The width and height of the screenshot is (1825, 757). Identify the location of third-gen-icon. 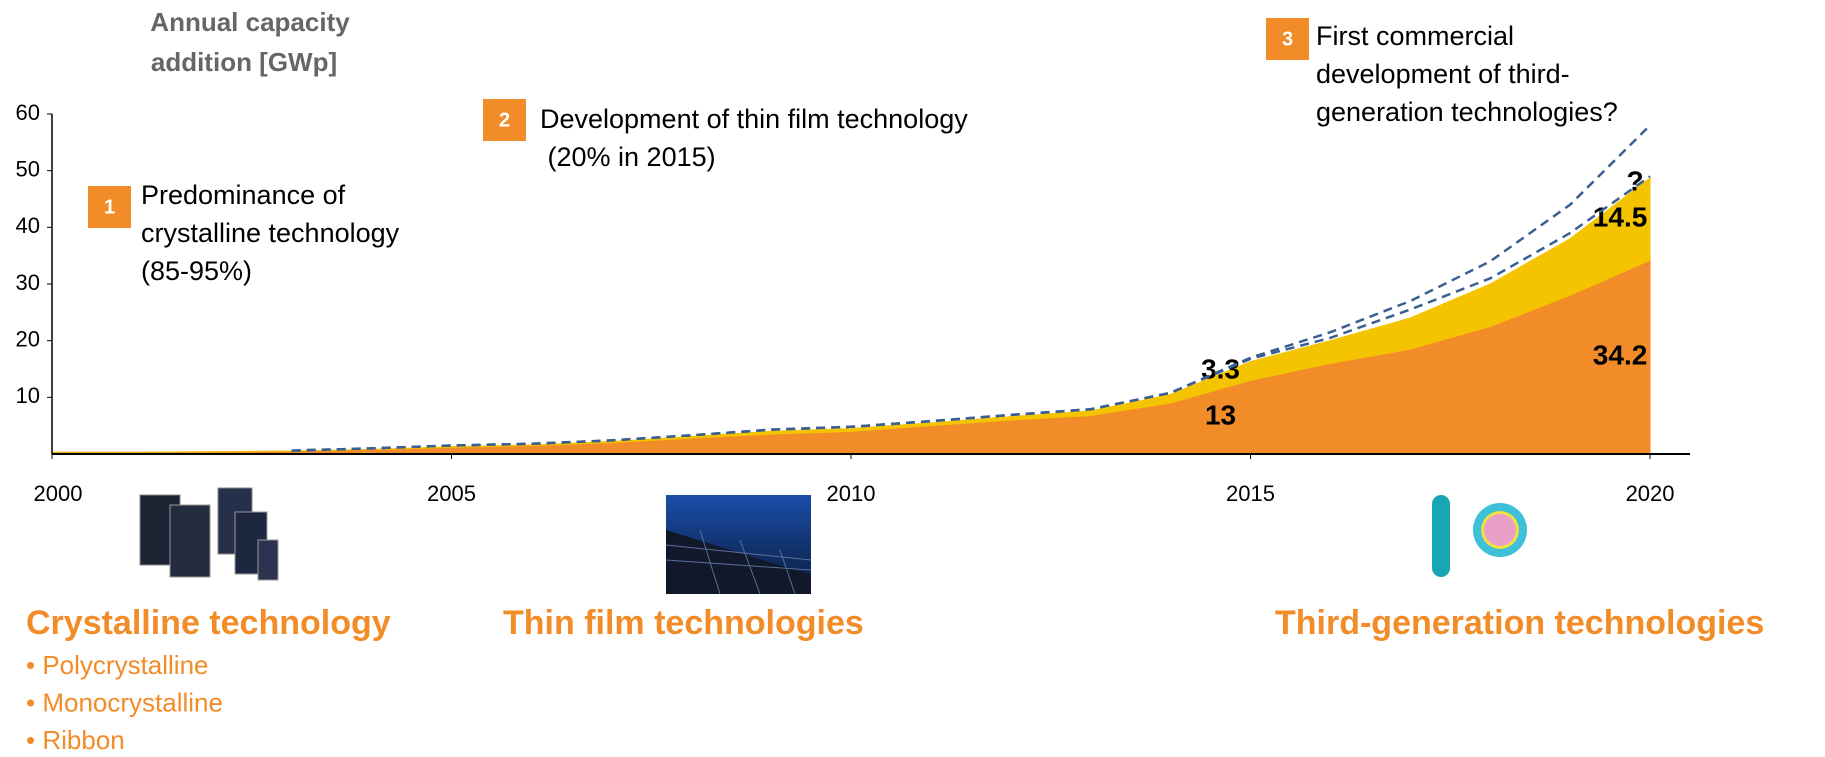
(1479, 536).